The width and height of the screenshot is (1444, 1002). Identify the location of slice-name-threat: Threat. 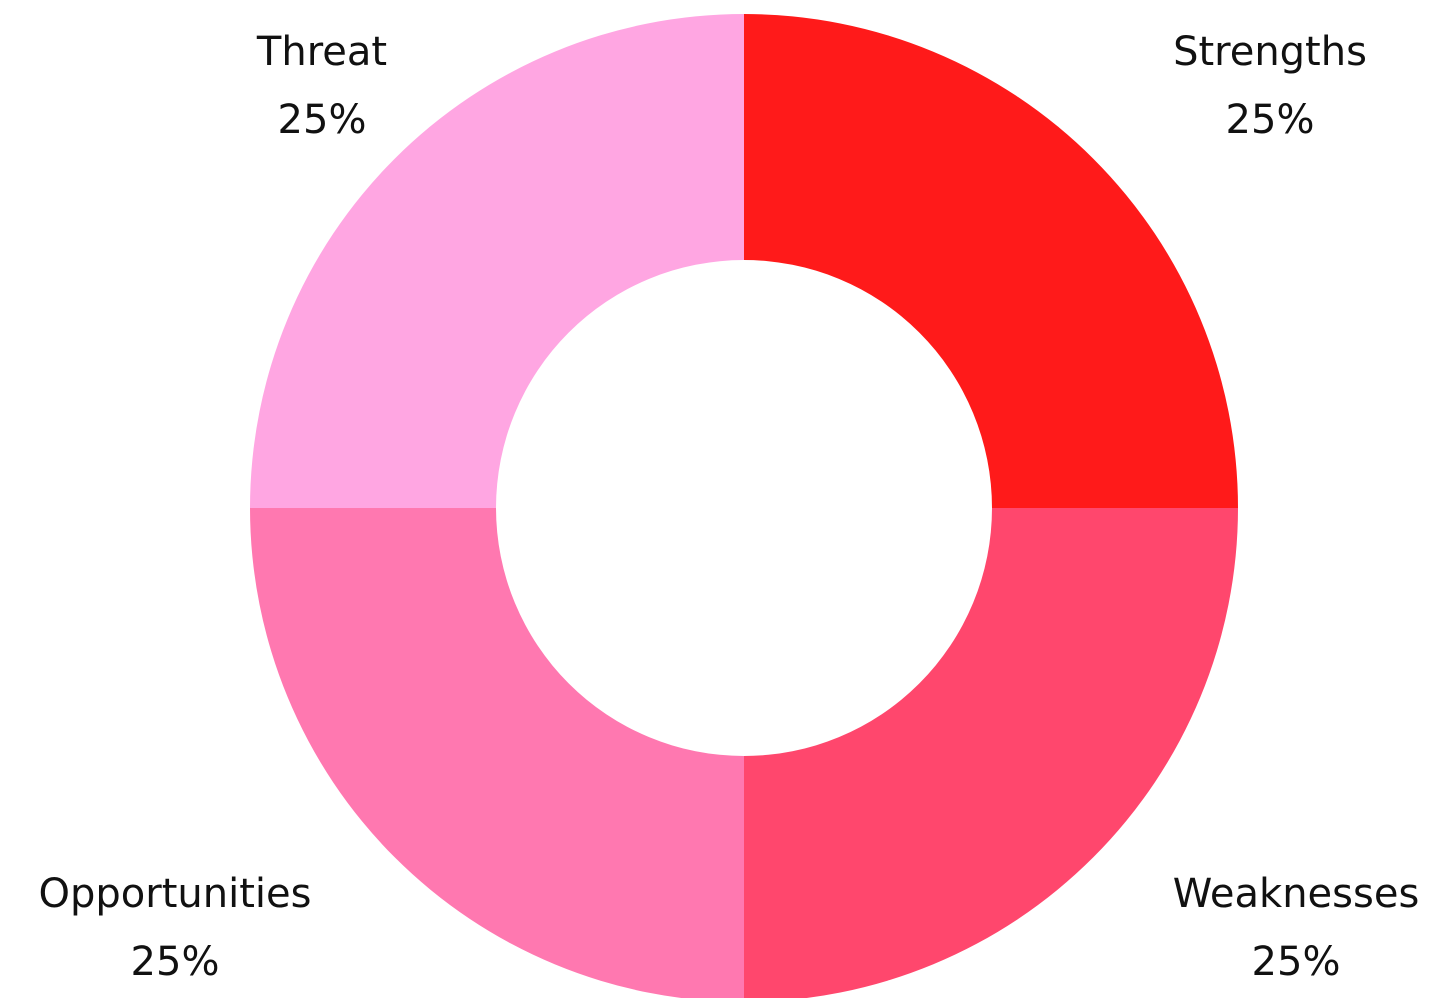
(322, 52).